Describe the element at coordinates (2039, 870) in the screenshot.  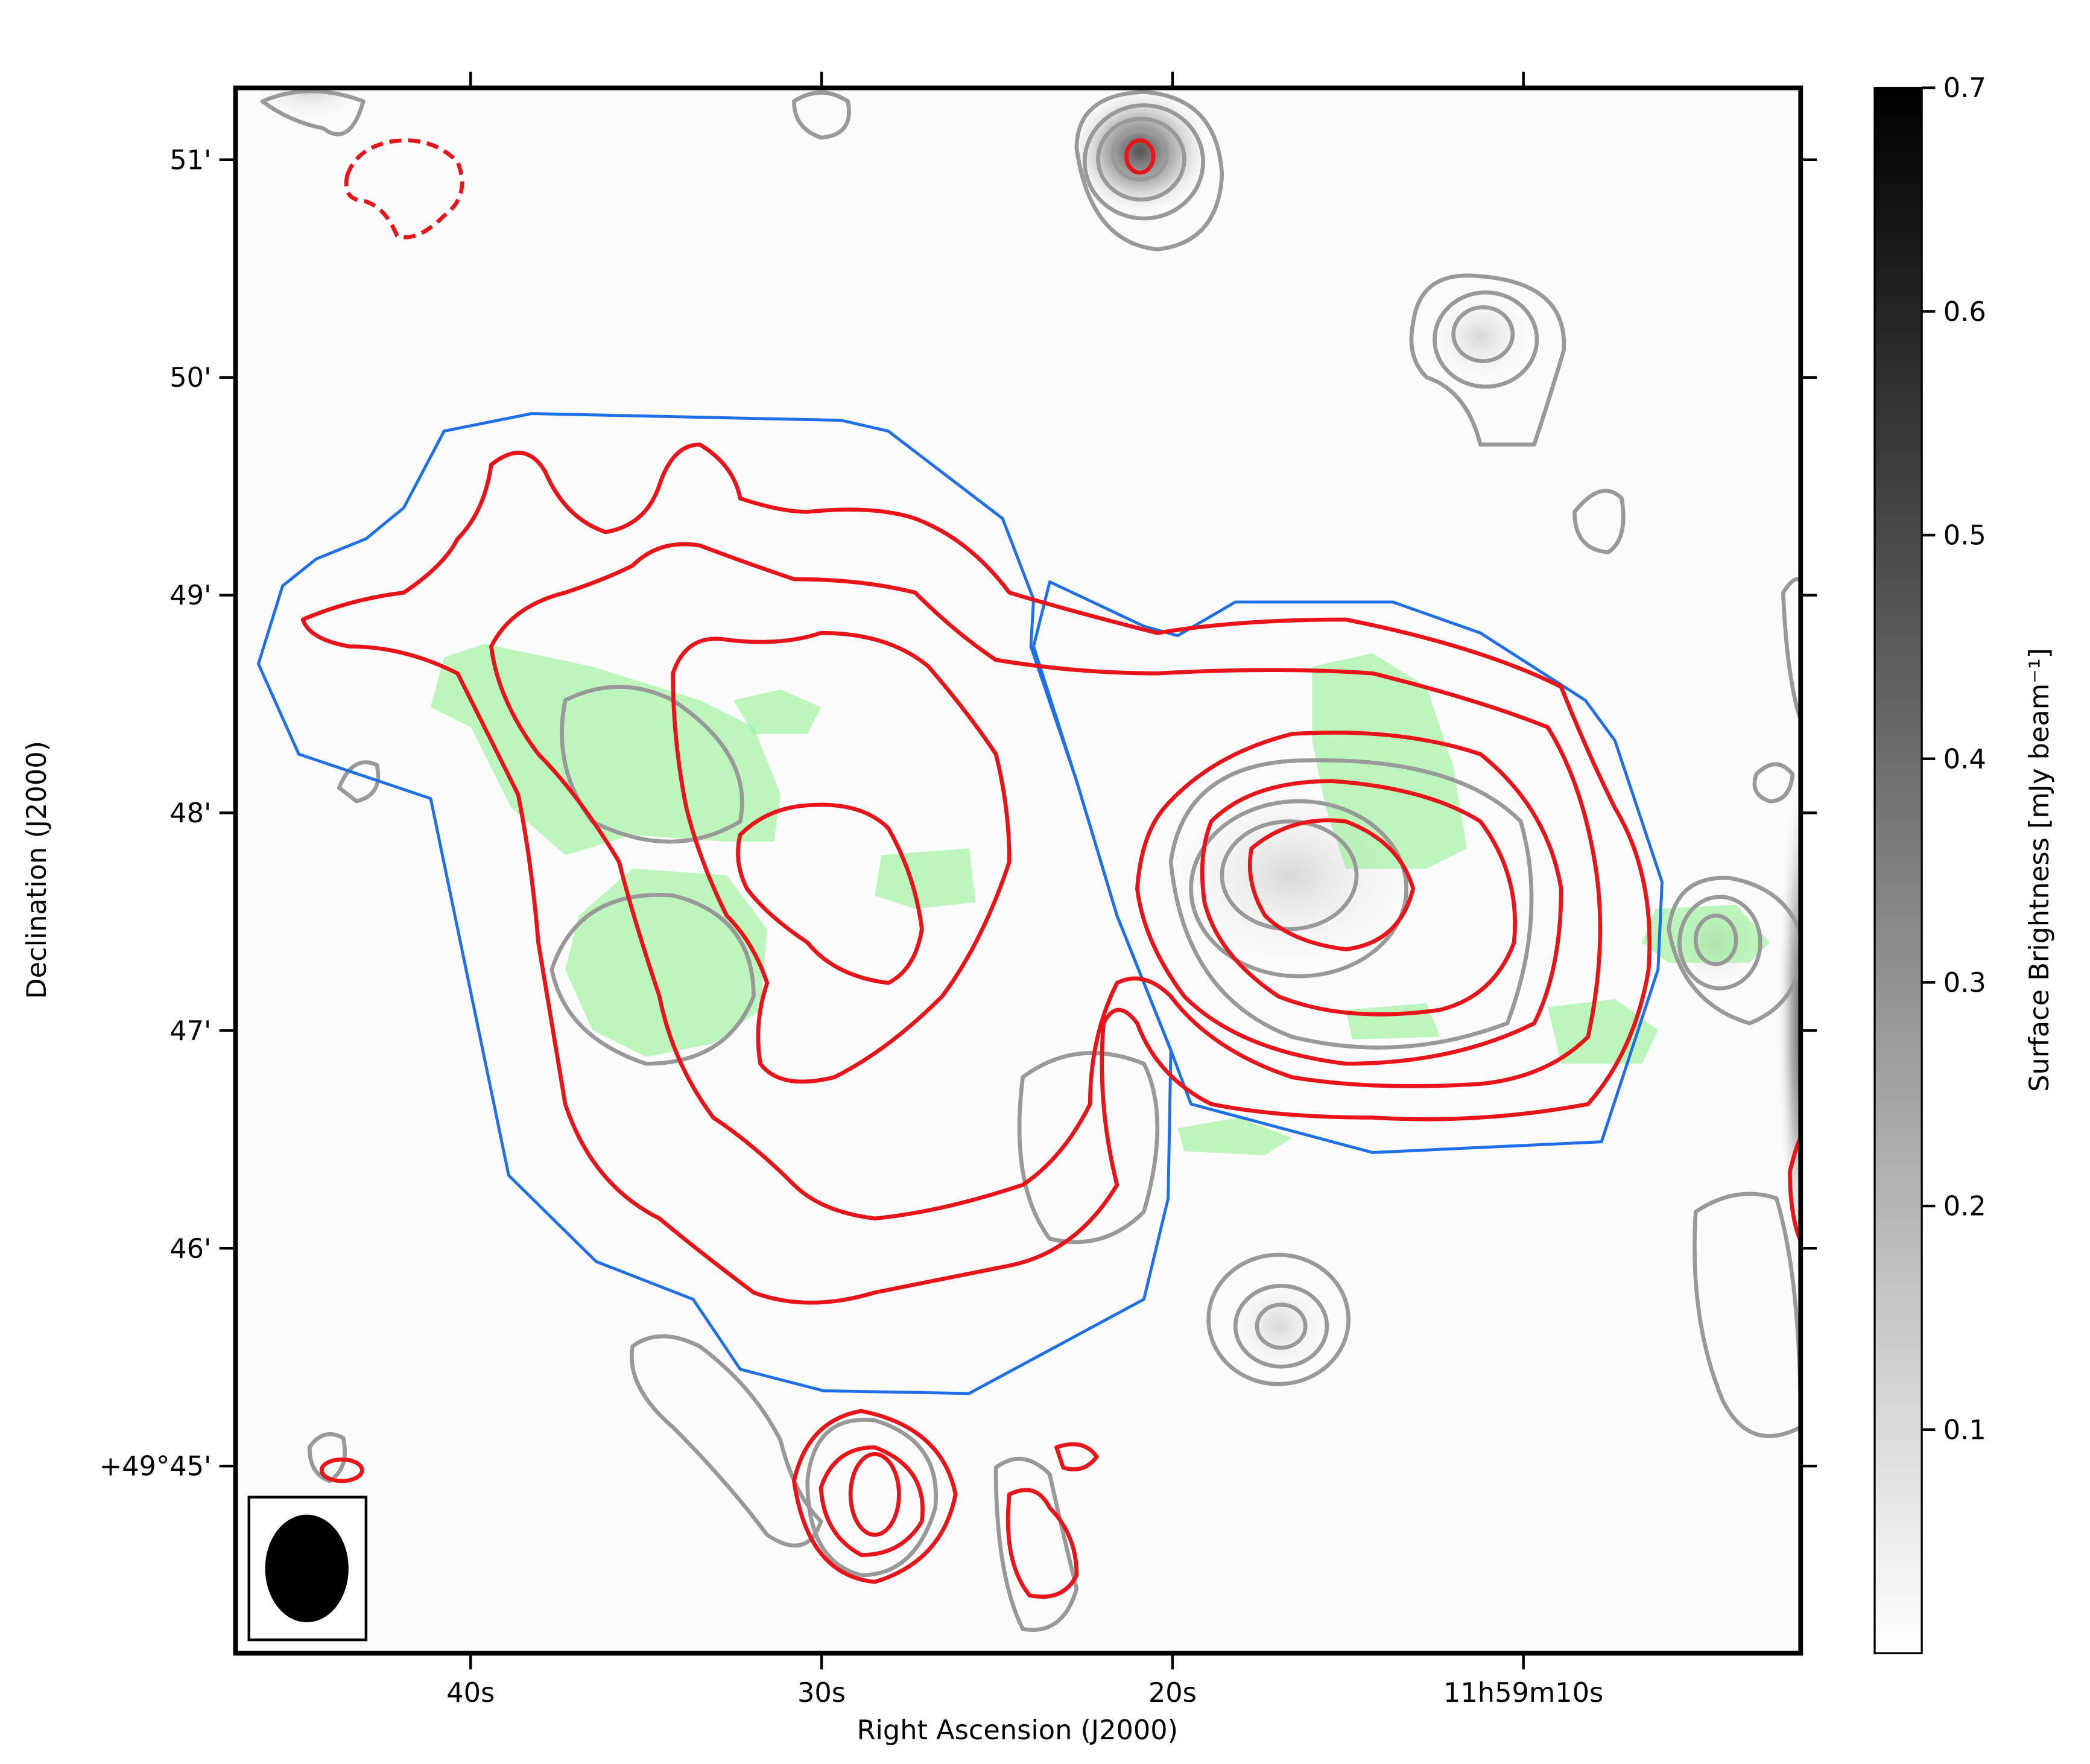
I see `colorbar-label: Surface Brightness [mJy beam⁻¹]` at that location.